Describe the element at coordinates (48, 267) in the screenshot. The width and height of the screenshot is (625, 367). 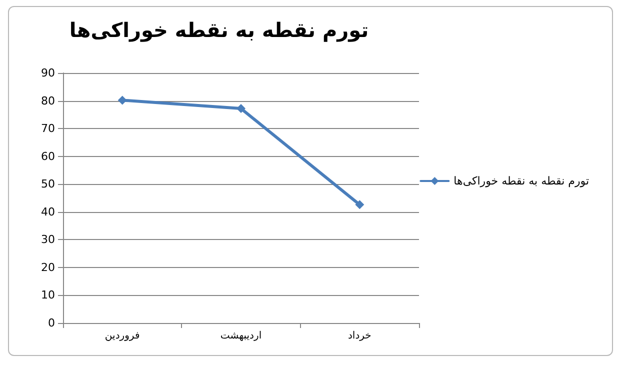
I see `y-tick-label: 20` at that location.